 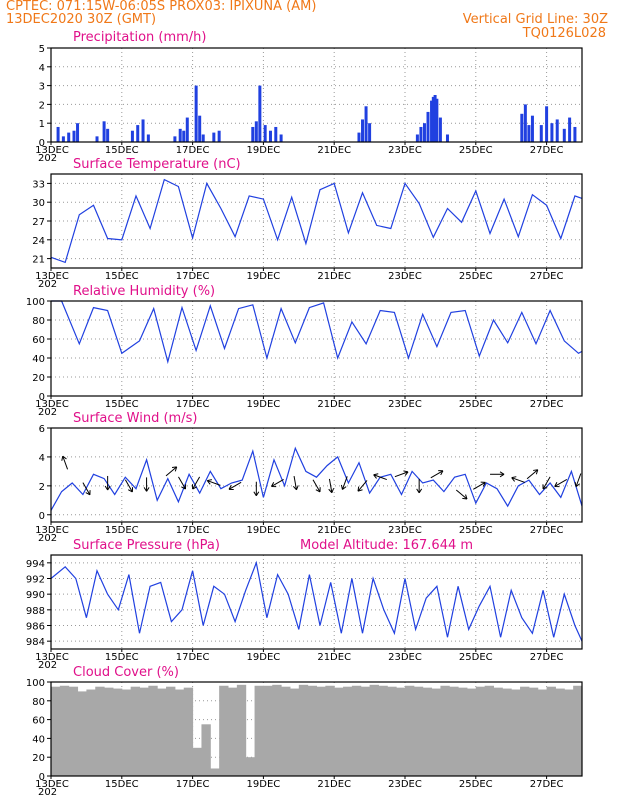 I want to click on rh-ytick-label: 60, so click(x=38, y=340).